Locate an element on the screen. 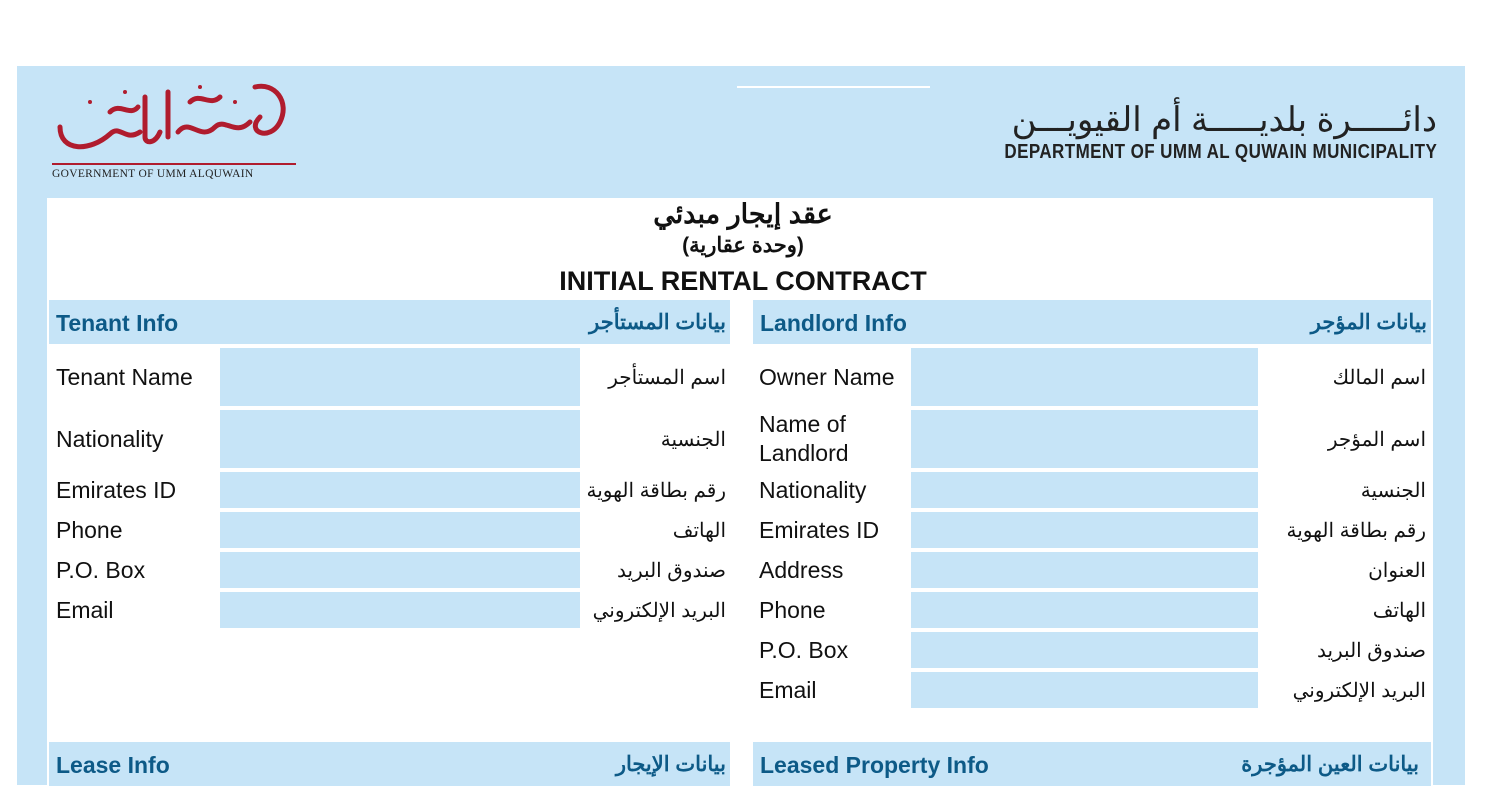 The image size is (1500, 786). tenant-field-label-arabic: الجنسية is located at coordinates (693, 439).